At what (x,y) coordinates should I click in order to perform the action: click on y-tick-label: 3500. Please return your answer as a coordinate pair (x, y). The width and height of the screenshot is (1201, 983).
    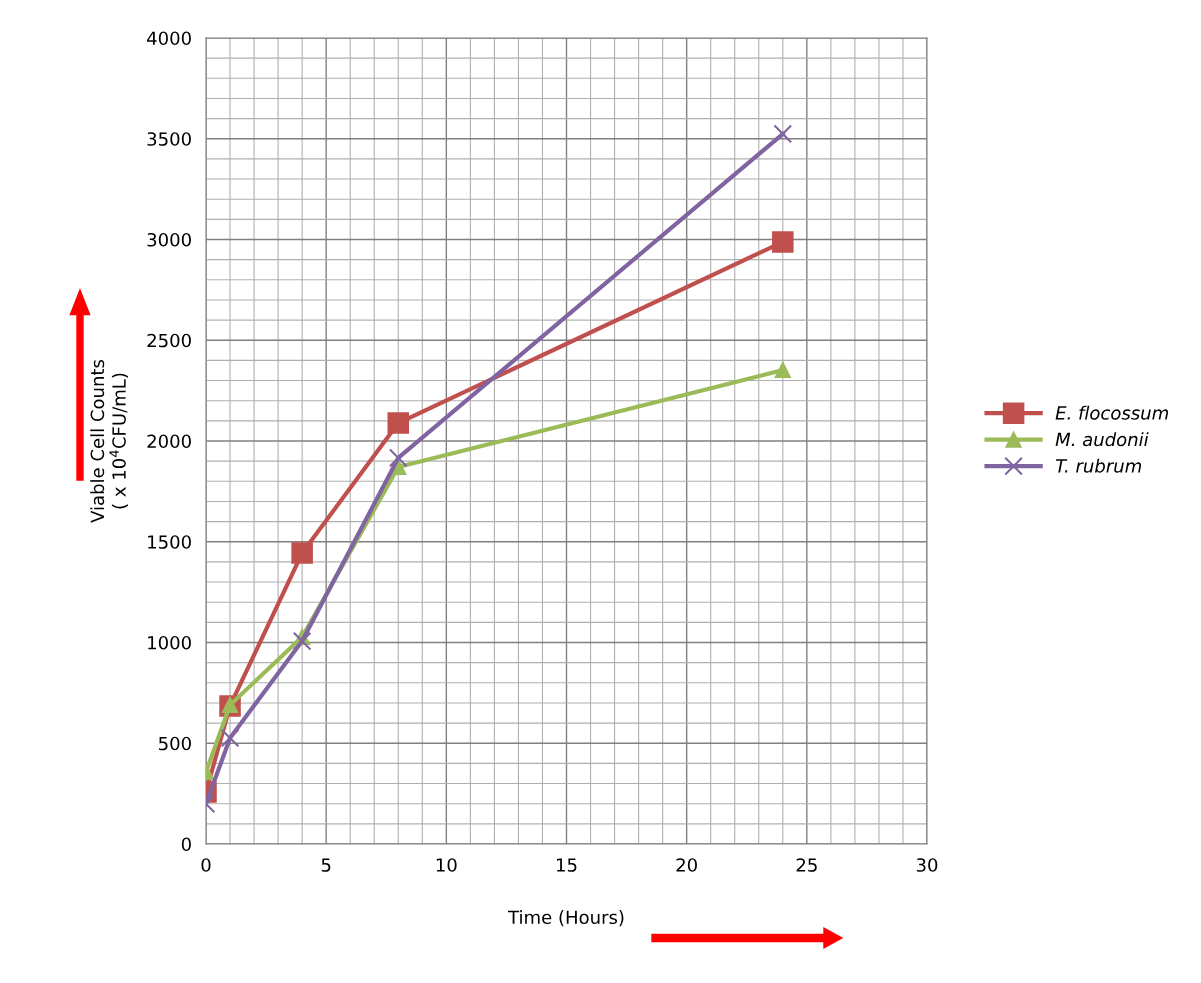
    Looking at the image, I should click on (169, 139).